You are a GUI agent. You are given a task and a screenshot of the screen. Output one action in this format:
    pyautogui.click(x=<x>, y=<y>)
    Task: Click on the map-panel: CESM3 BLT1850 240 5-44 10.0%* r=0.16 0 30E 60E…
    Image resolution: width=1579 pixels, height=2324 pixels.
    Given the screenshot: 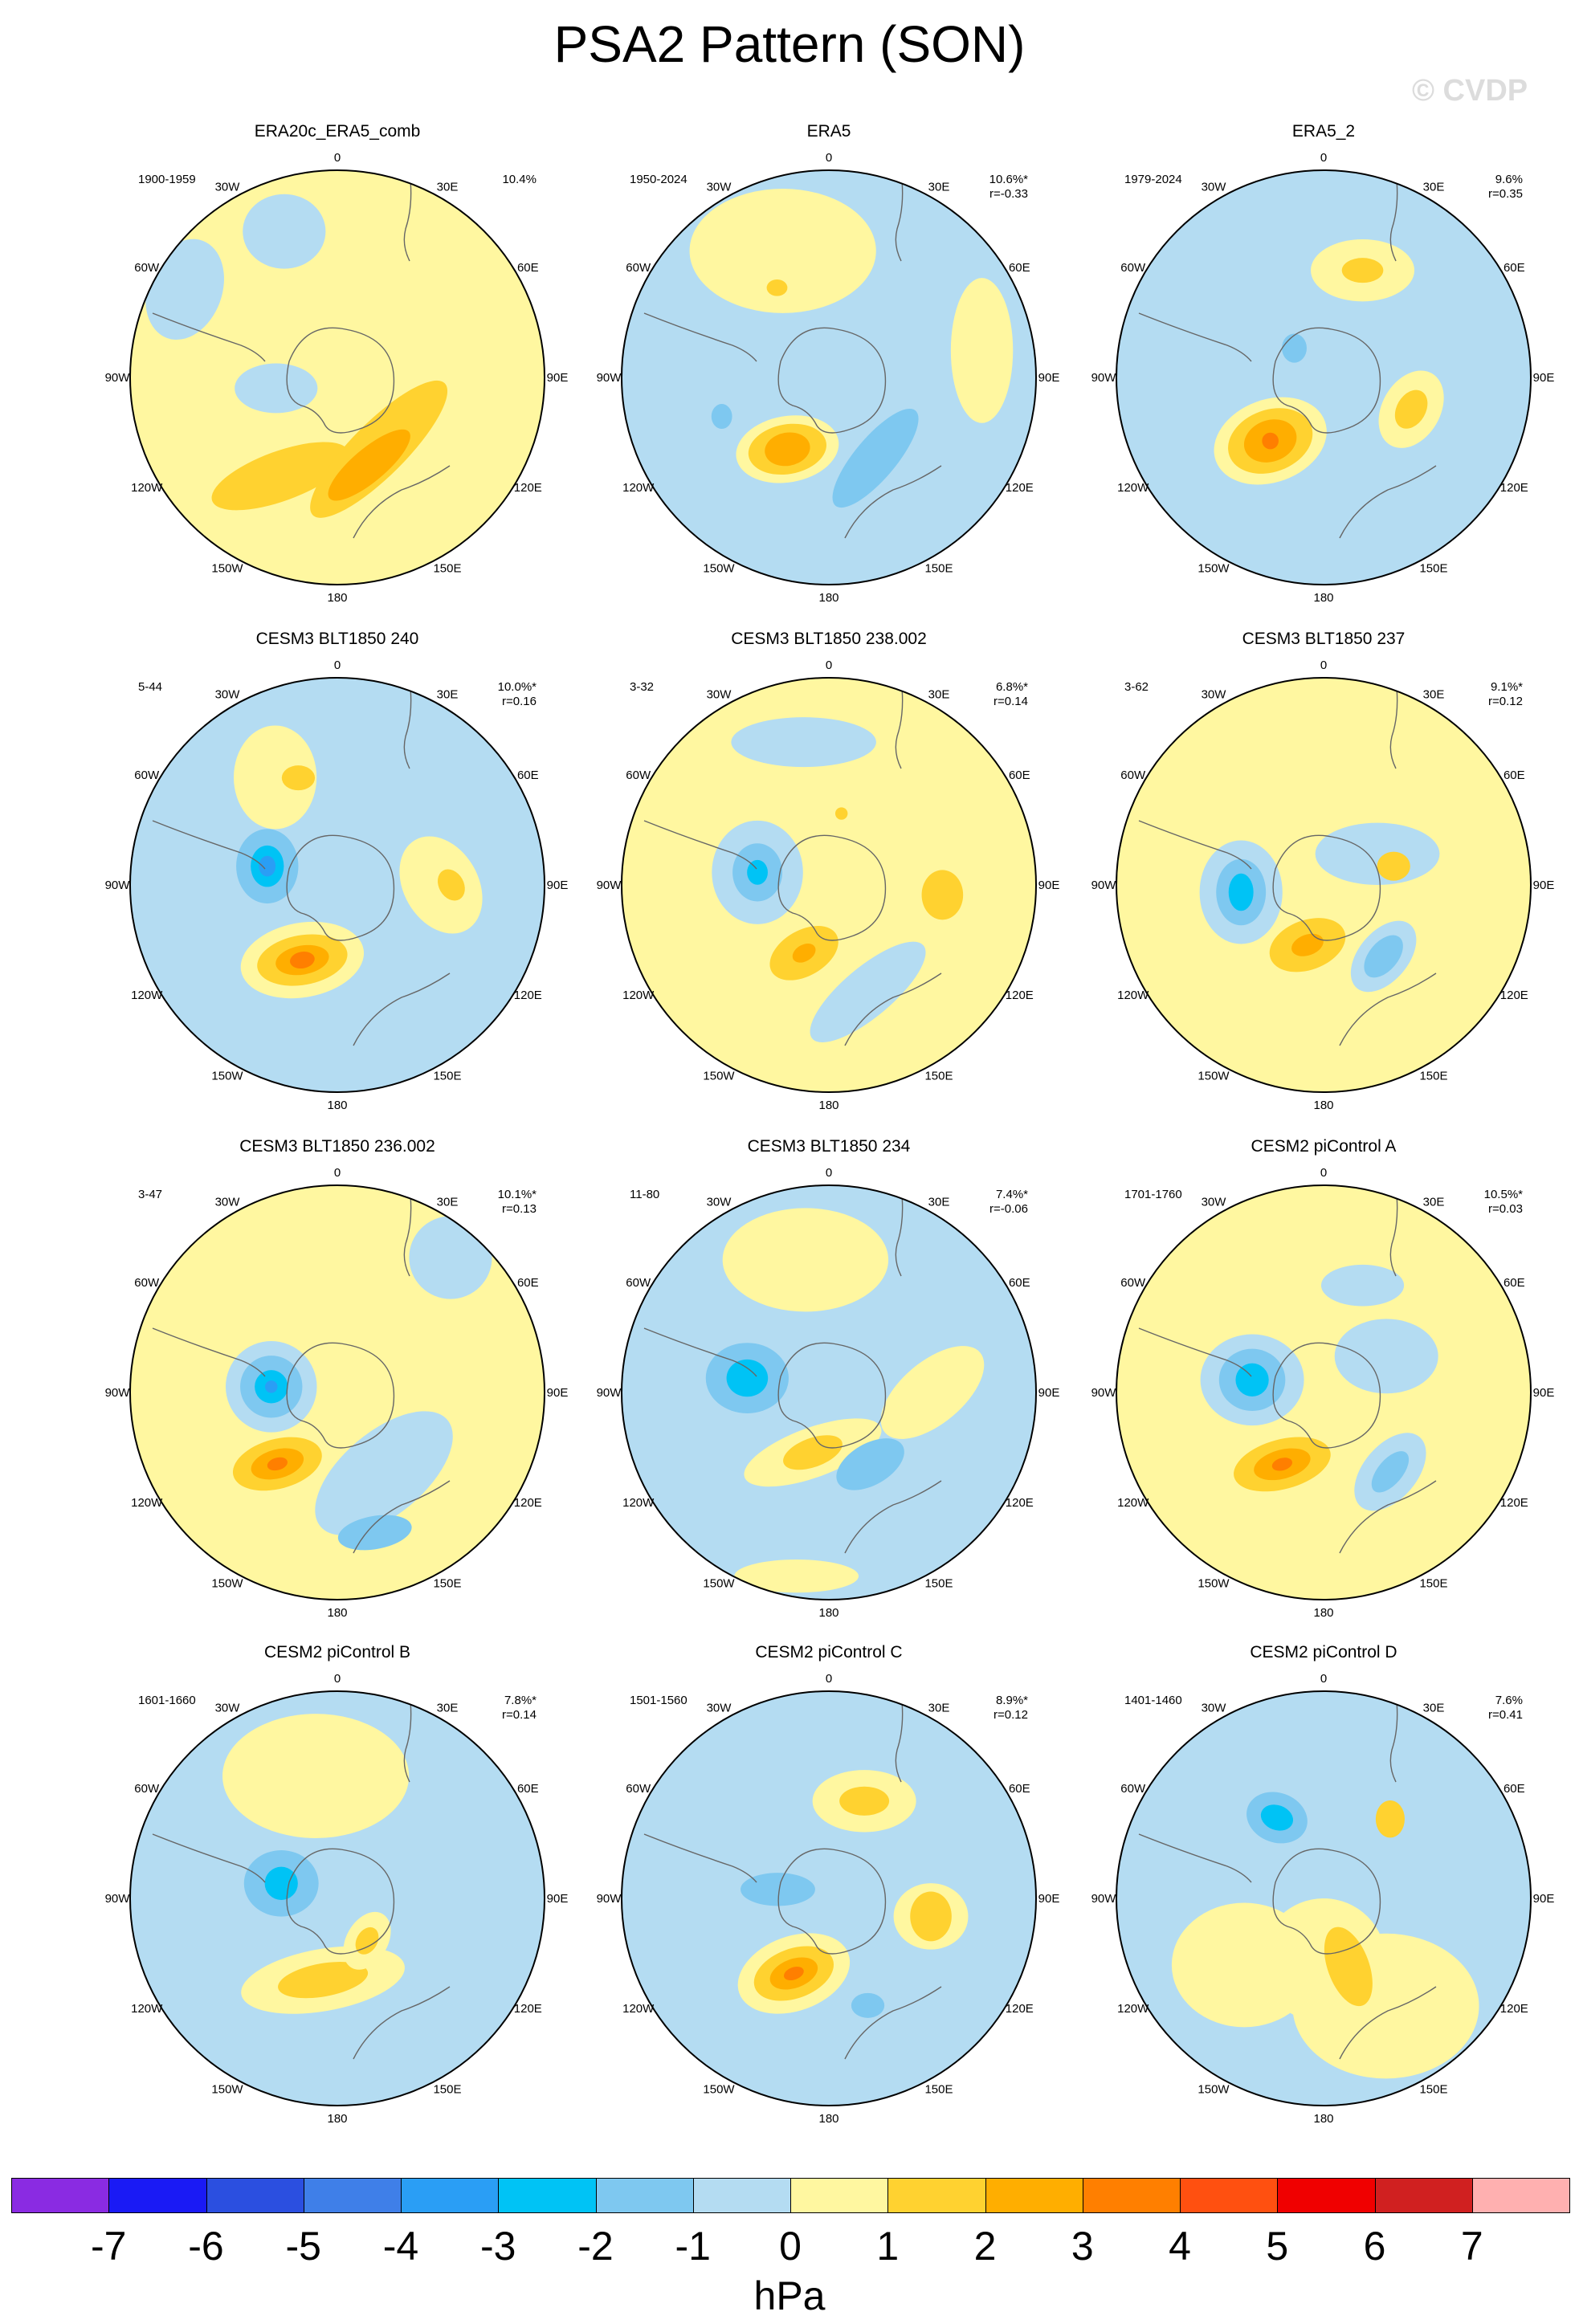 What is the action you would take?
    pyautogui.click(x=345, y=866)
    